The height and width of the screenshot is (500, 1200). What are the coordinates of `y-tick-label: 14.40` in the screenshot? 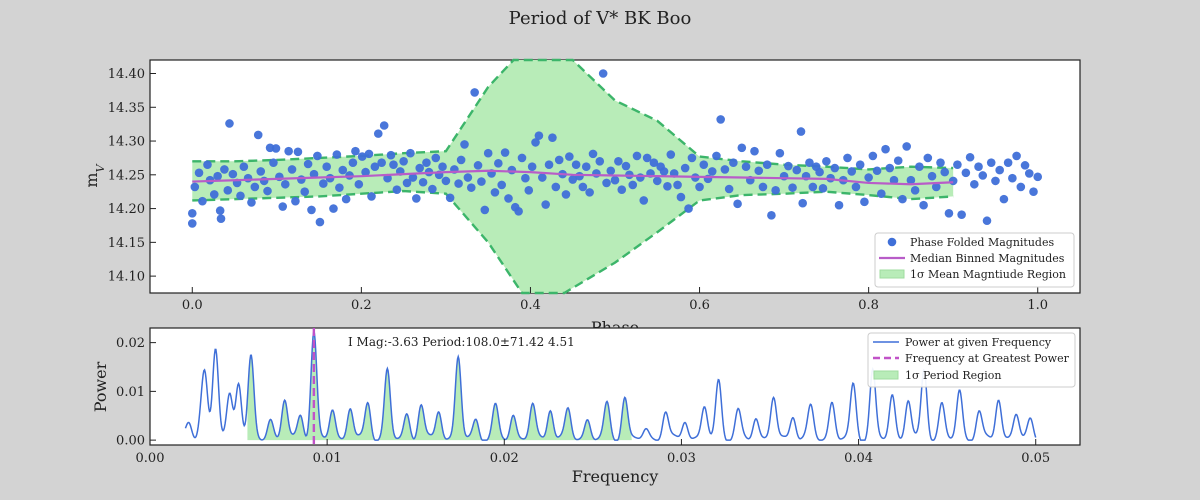 It's located at (126, 74).